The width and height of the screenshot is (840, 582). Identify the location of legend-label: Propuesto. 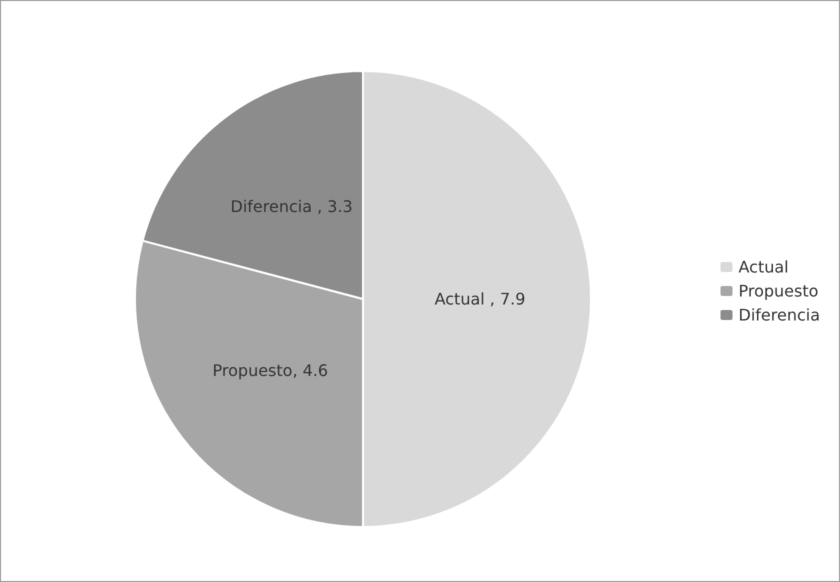
(778, 291).